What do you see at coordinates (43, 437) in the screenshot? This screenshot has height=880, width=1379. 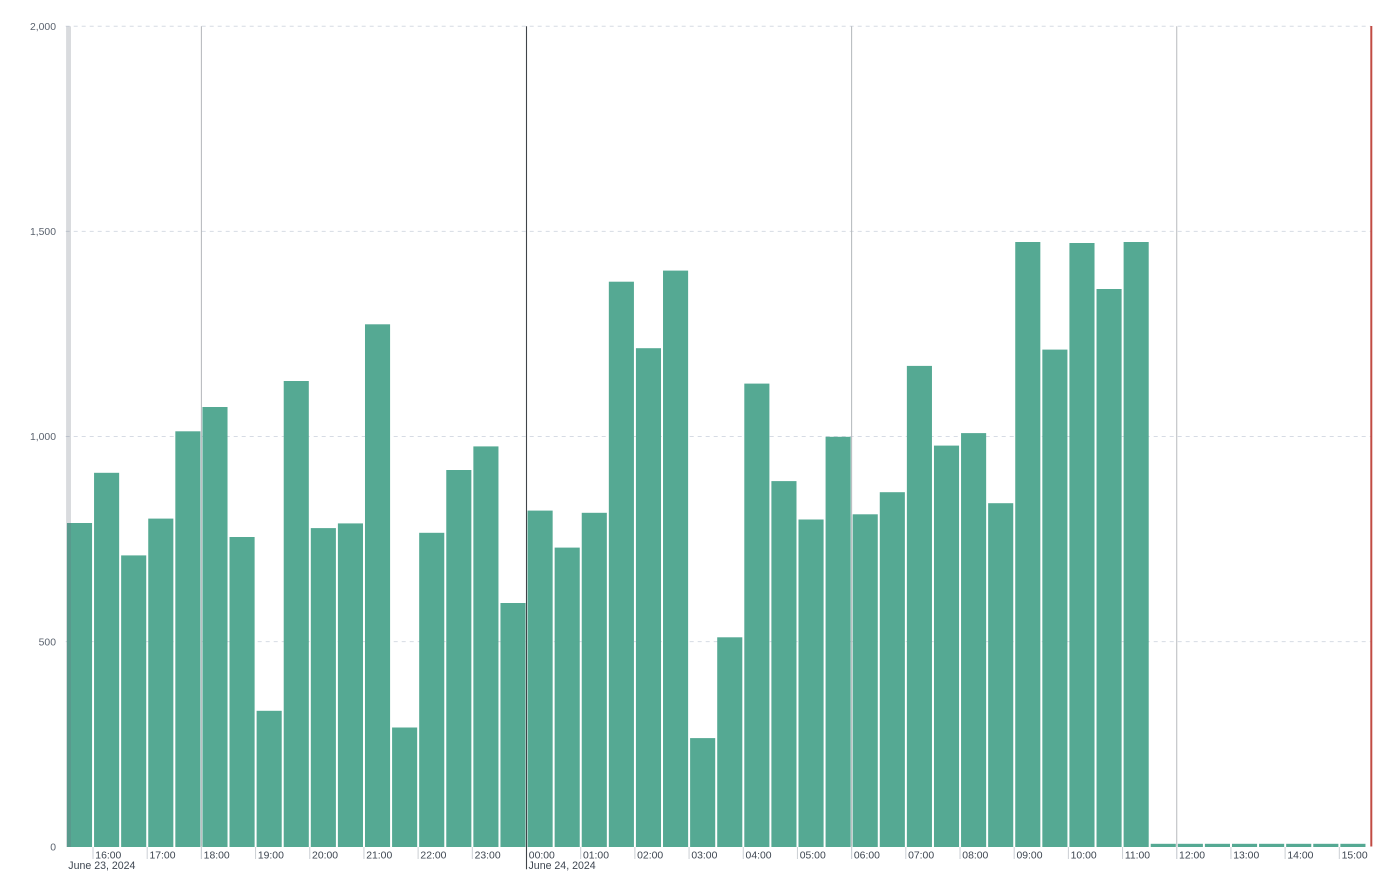 I see `svg-text: 1,000` at bounding box center [43, 437].